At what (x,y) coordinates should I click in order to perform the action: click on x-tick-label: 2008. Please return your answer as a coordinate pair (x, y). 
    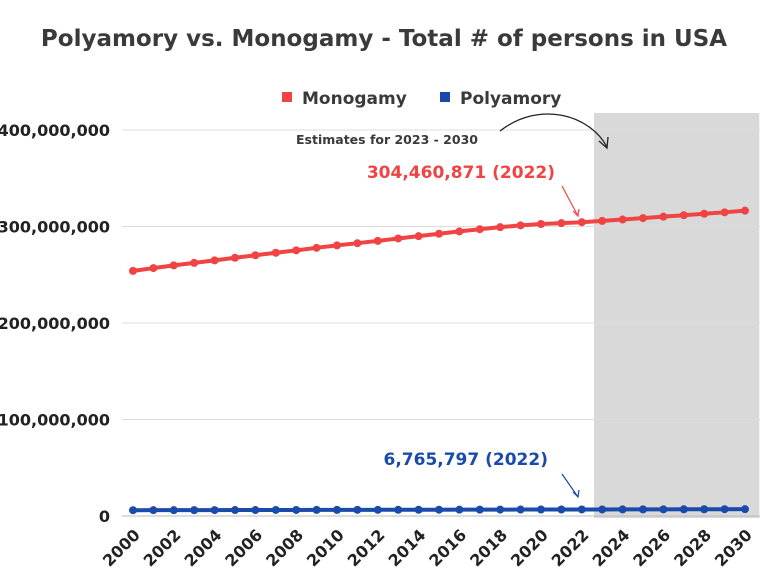
    Looking at the image, I should click on (284, 547).